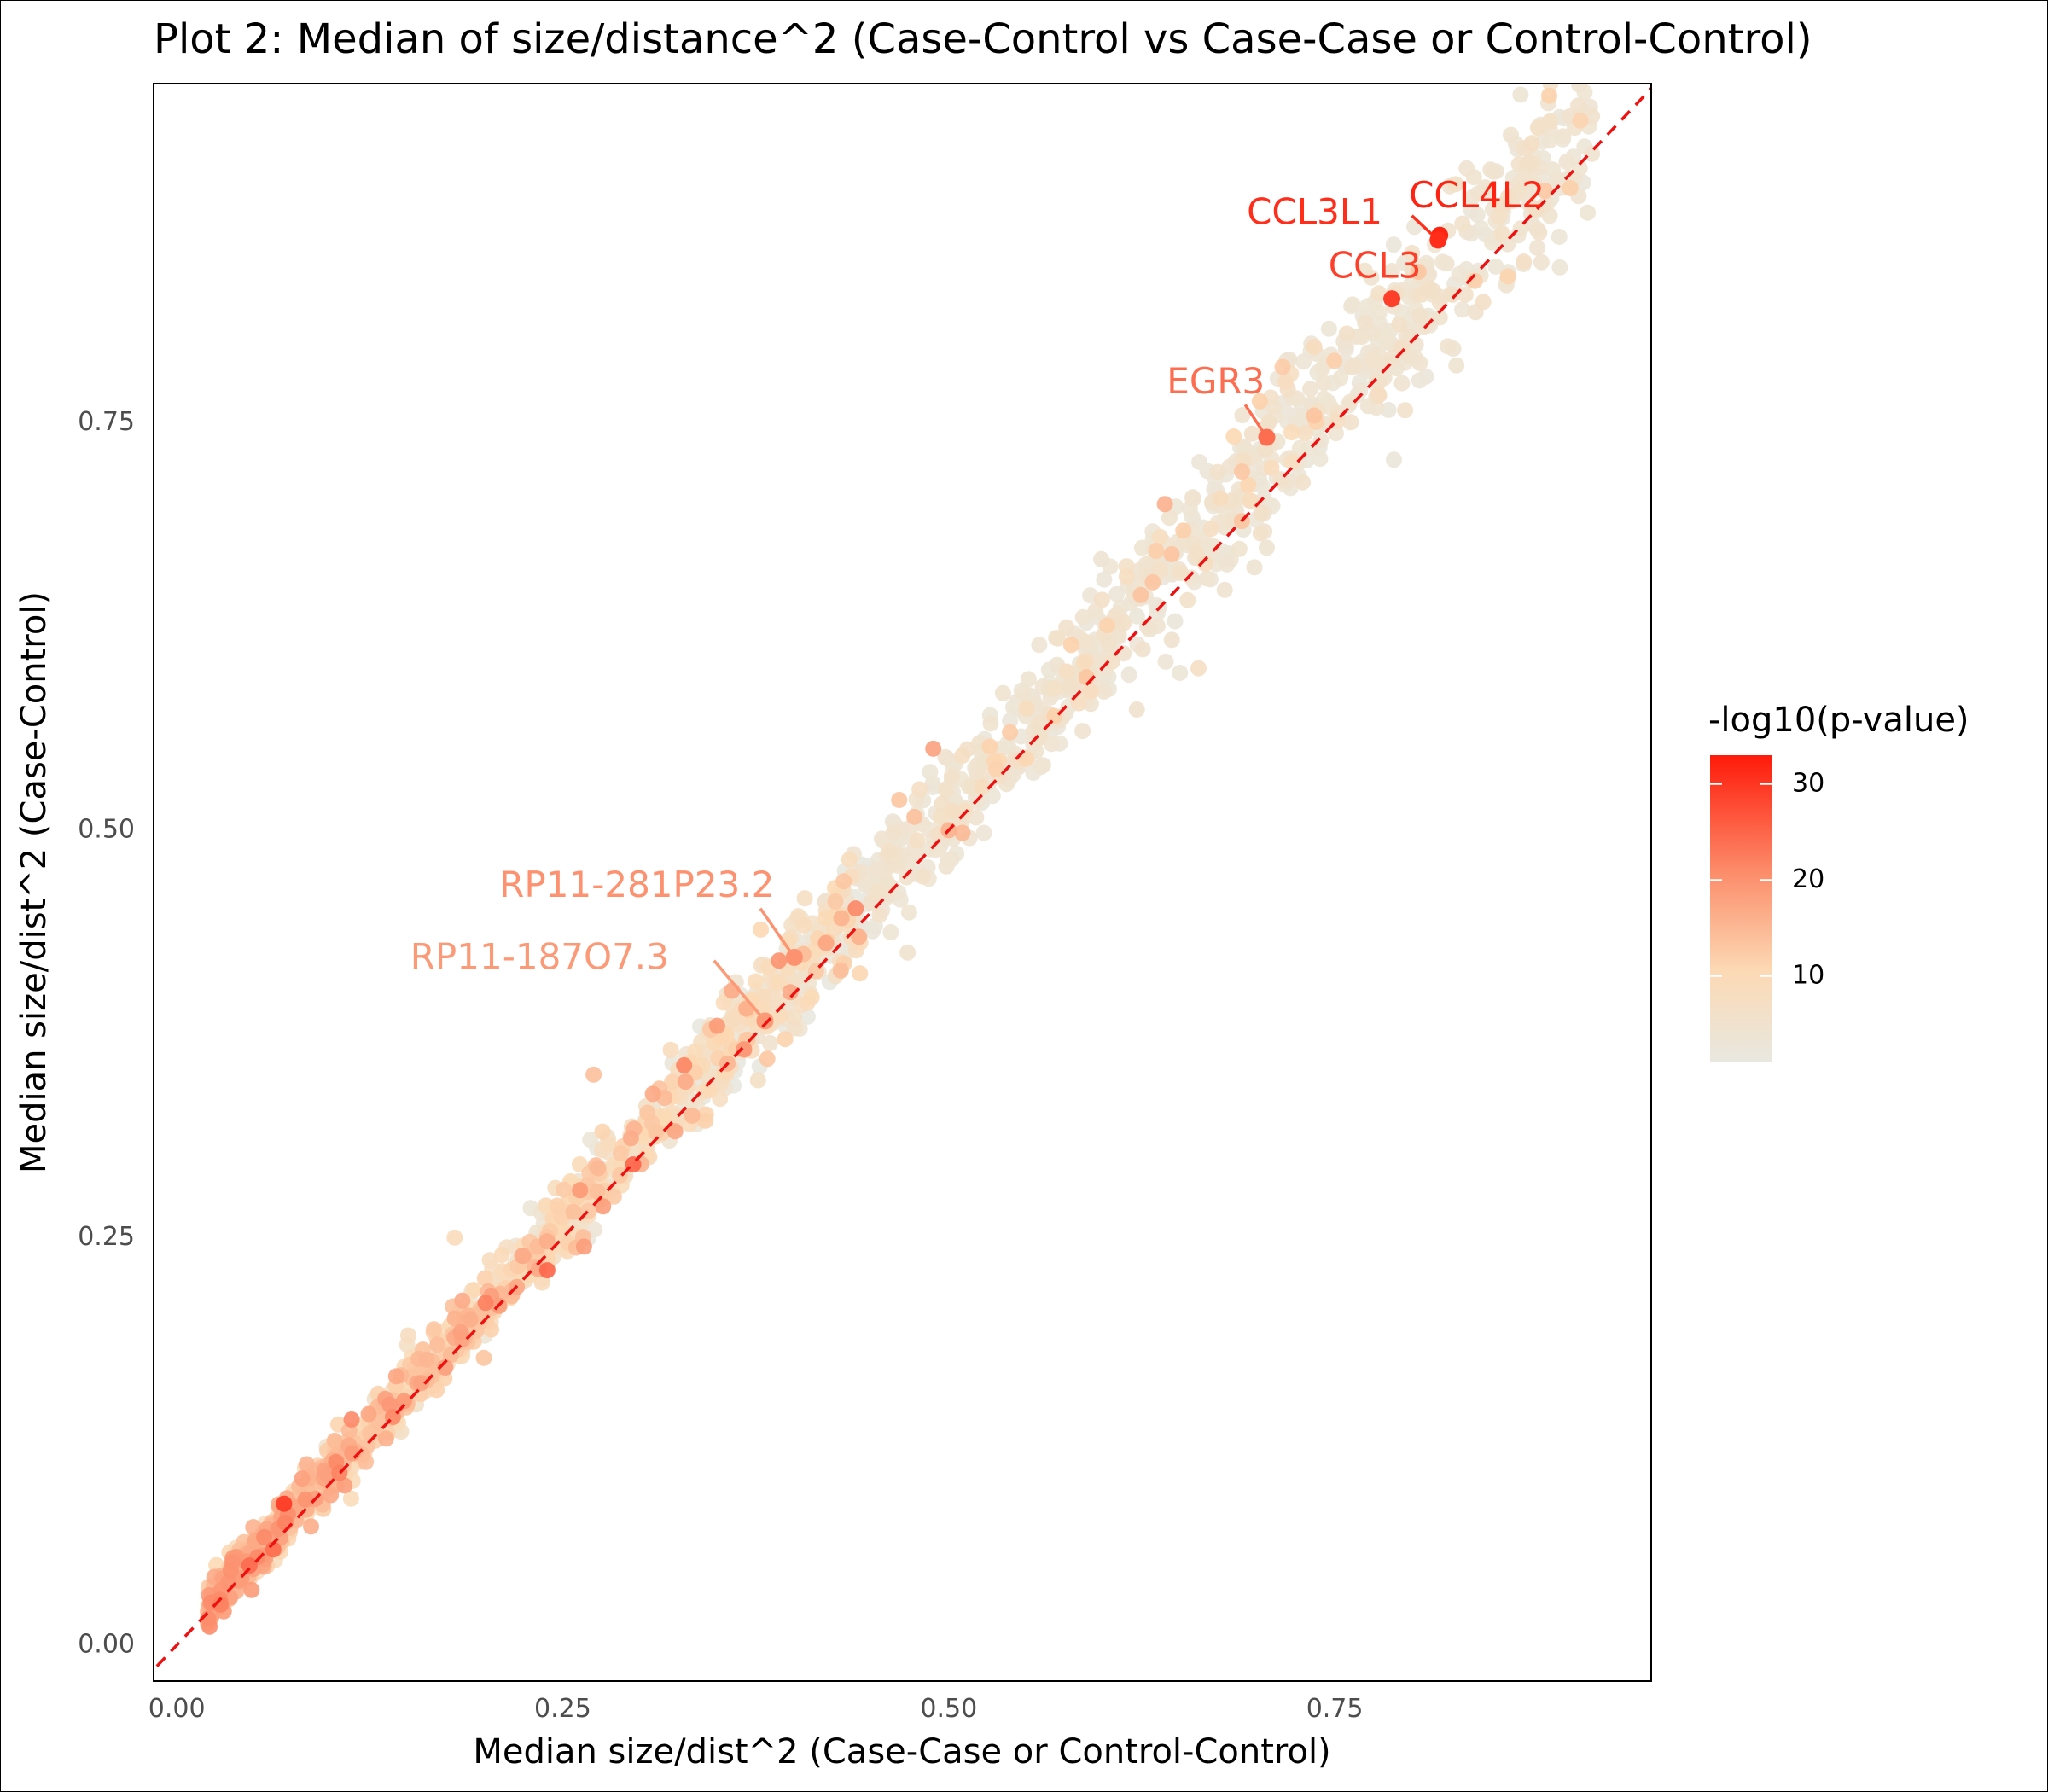  What do you see at coordinates (177, 1709) in the screenshot?
I see `x-tick-label: 0.00` at bounding box center [177, 1709].